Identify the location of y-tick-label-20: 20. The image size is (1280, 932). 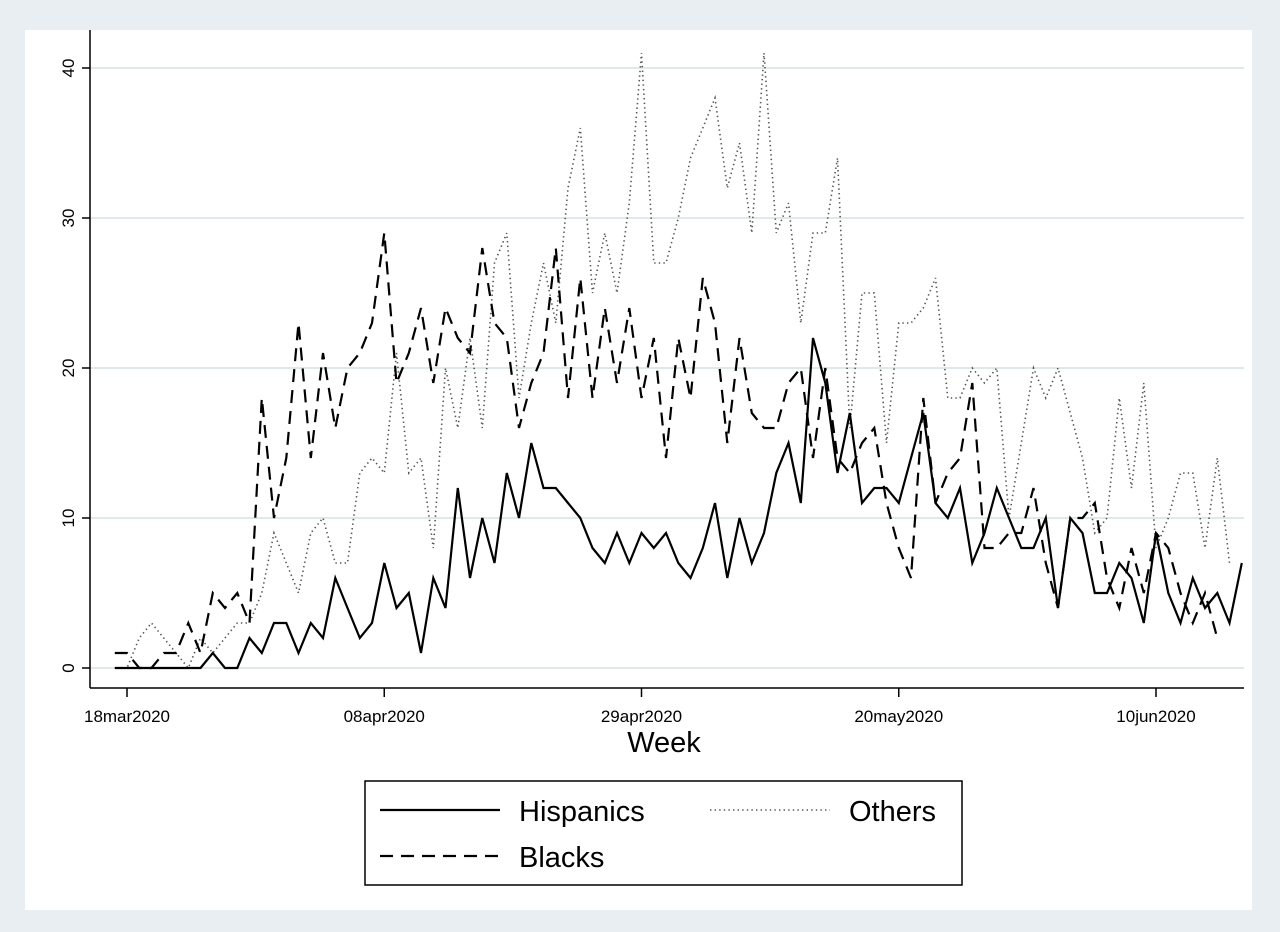
(68, 368).